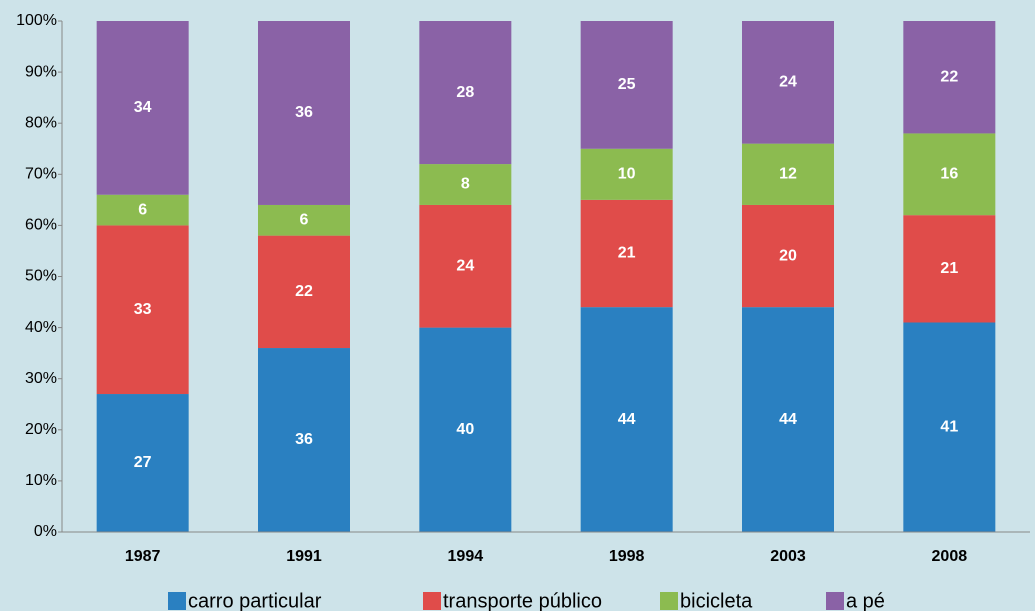  What do you see at coordinates (41, 71) in the screenshot?
I see `y-tick-label: 90%` at bounding box center [41, 71].